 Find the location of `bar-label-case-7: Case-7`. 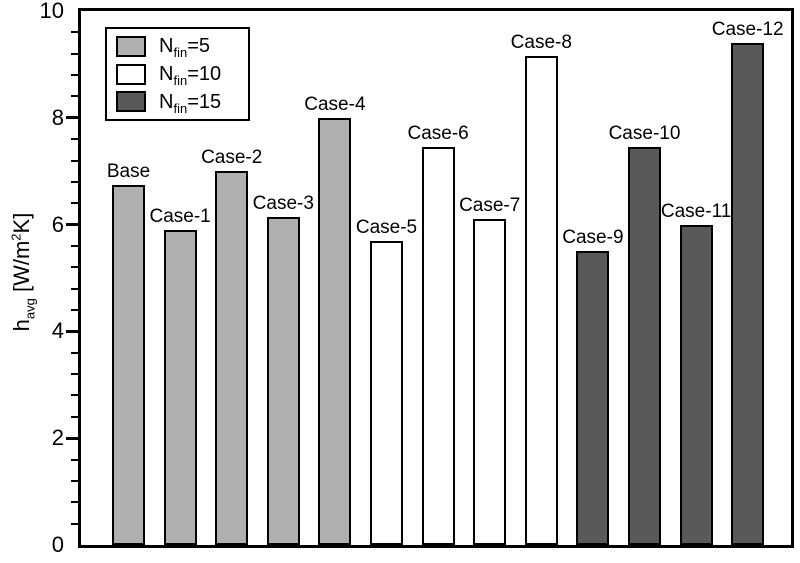

bar-label-case-7: Case-7 is located at coordinates (490, 206).